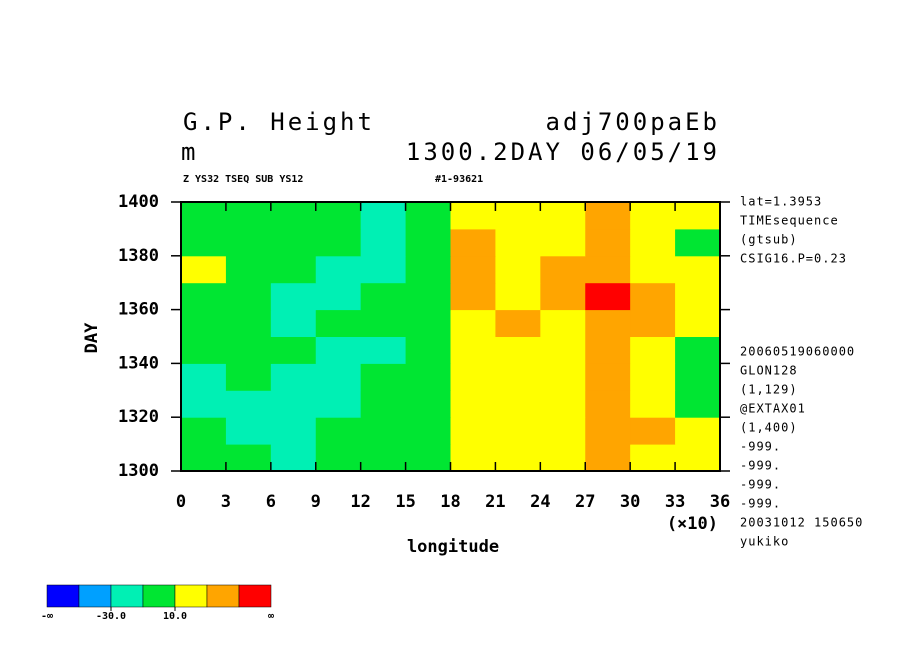 The width and height of the screenshot is (904, 654). I want to click on x-tick-label: 6, so click(271, 502).